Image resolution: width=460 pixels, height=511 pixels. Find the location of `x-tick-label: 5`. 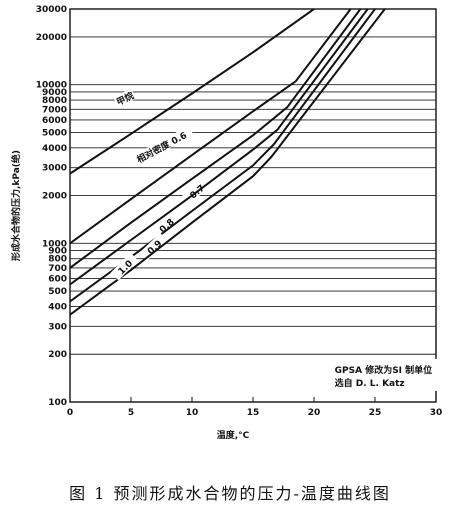

x-tick-label: 5 is located at coordinates (131, 413).